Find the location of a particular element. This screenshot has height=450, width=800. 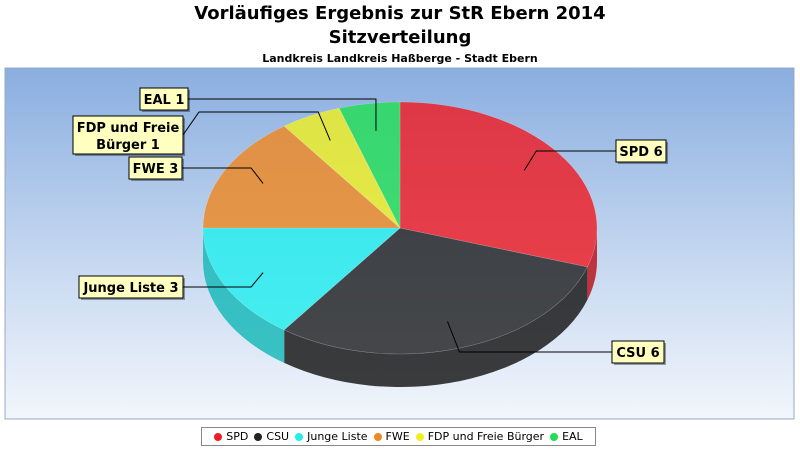

data-label-eal: EAL 1 is located at coordinates (164, 100).